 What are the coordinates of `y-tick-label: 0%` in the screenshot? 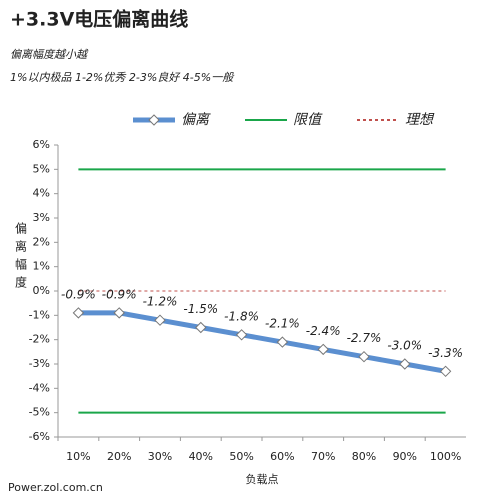 It's located at (41, 290).